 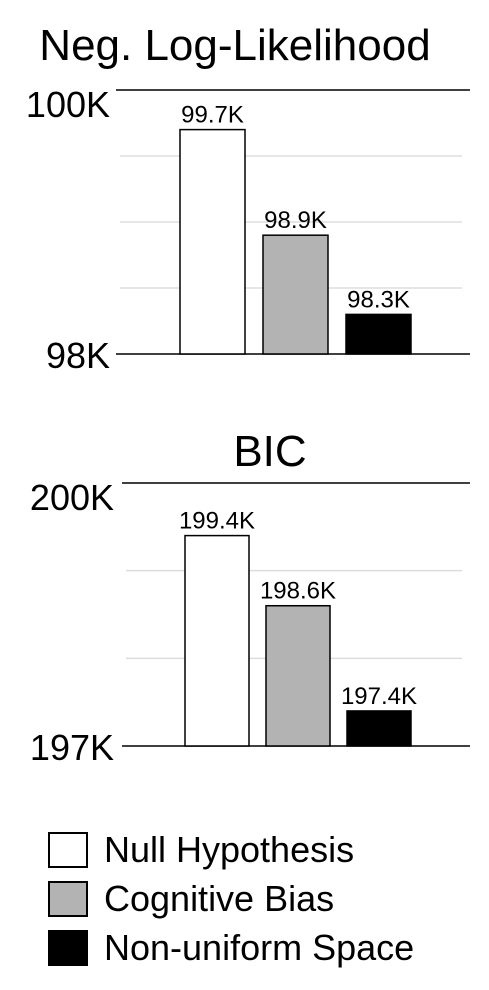 What do you see at coordinates (259, 947) in the screenshot?
I see `legend-label-non-uniform-space: Non-uniform Space` at bounding box center [259, 947].